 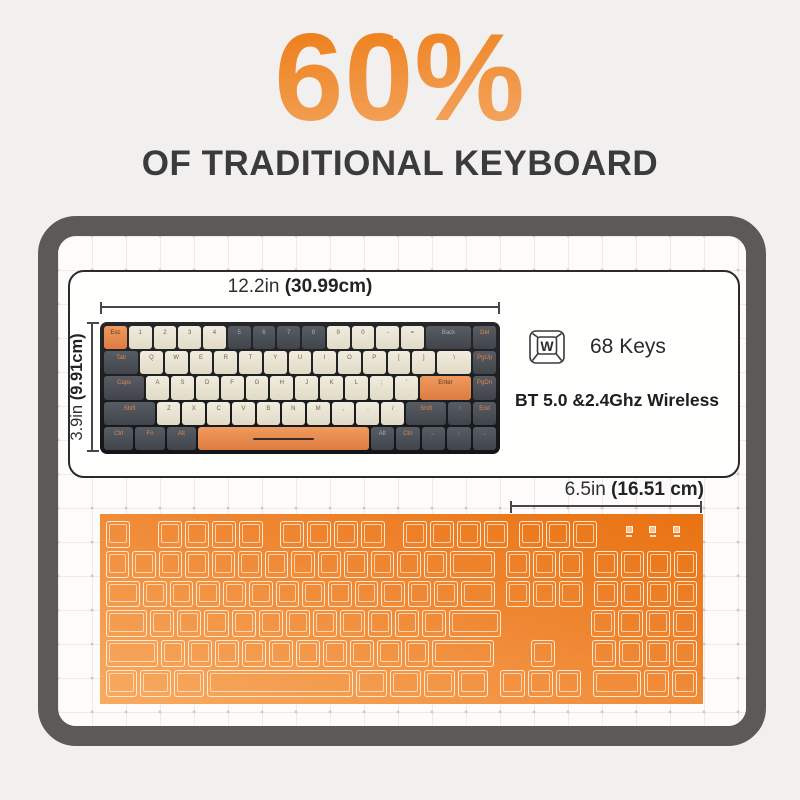 What do you see at coordinates (349, 358) in the screenshot?
I see `keycap-legend: O` at bounding box center [349, 358].